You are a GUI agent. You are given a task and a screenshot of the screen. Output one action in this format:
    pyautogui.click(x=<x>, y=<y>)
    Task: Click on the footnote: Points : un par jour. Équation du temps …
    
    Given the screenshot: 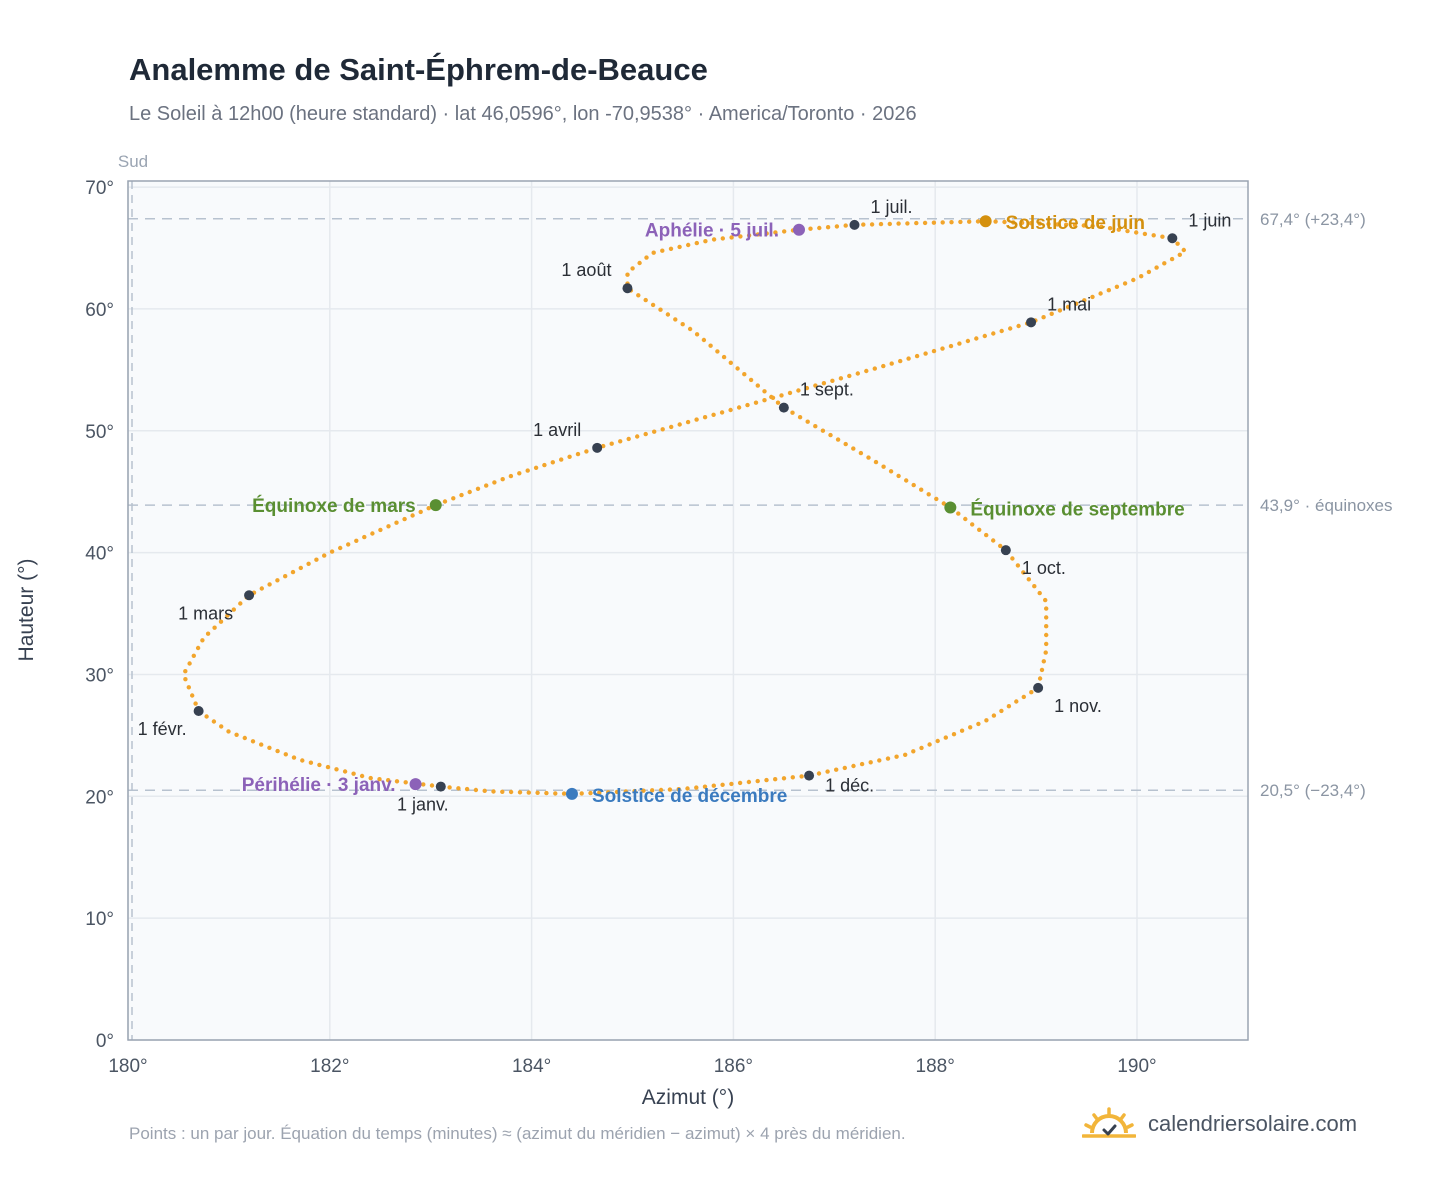 What is the action you would take?
    pyautogui.click(x=517, y=1133)
    